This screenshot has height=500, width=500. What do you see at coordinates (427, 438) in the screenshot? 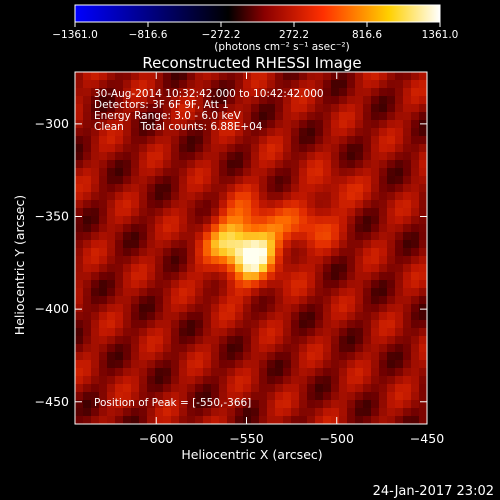
I see `x-tick-label: −450` at bounding box center [427, 438].